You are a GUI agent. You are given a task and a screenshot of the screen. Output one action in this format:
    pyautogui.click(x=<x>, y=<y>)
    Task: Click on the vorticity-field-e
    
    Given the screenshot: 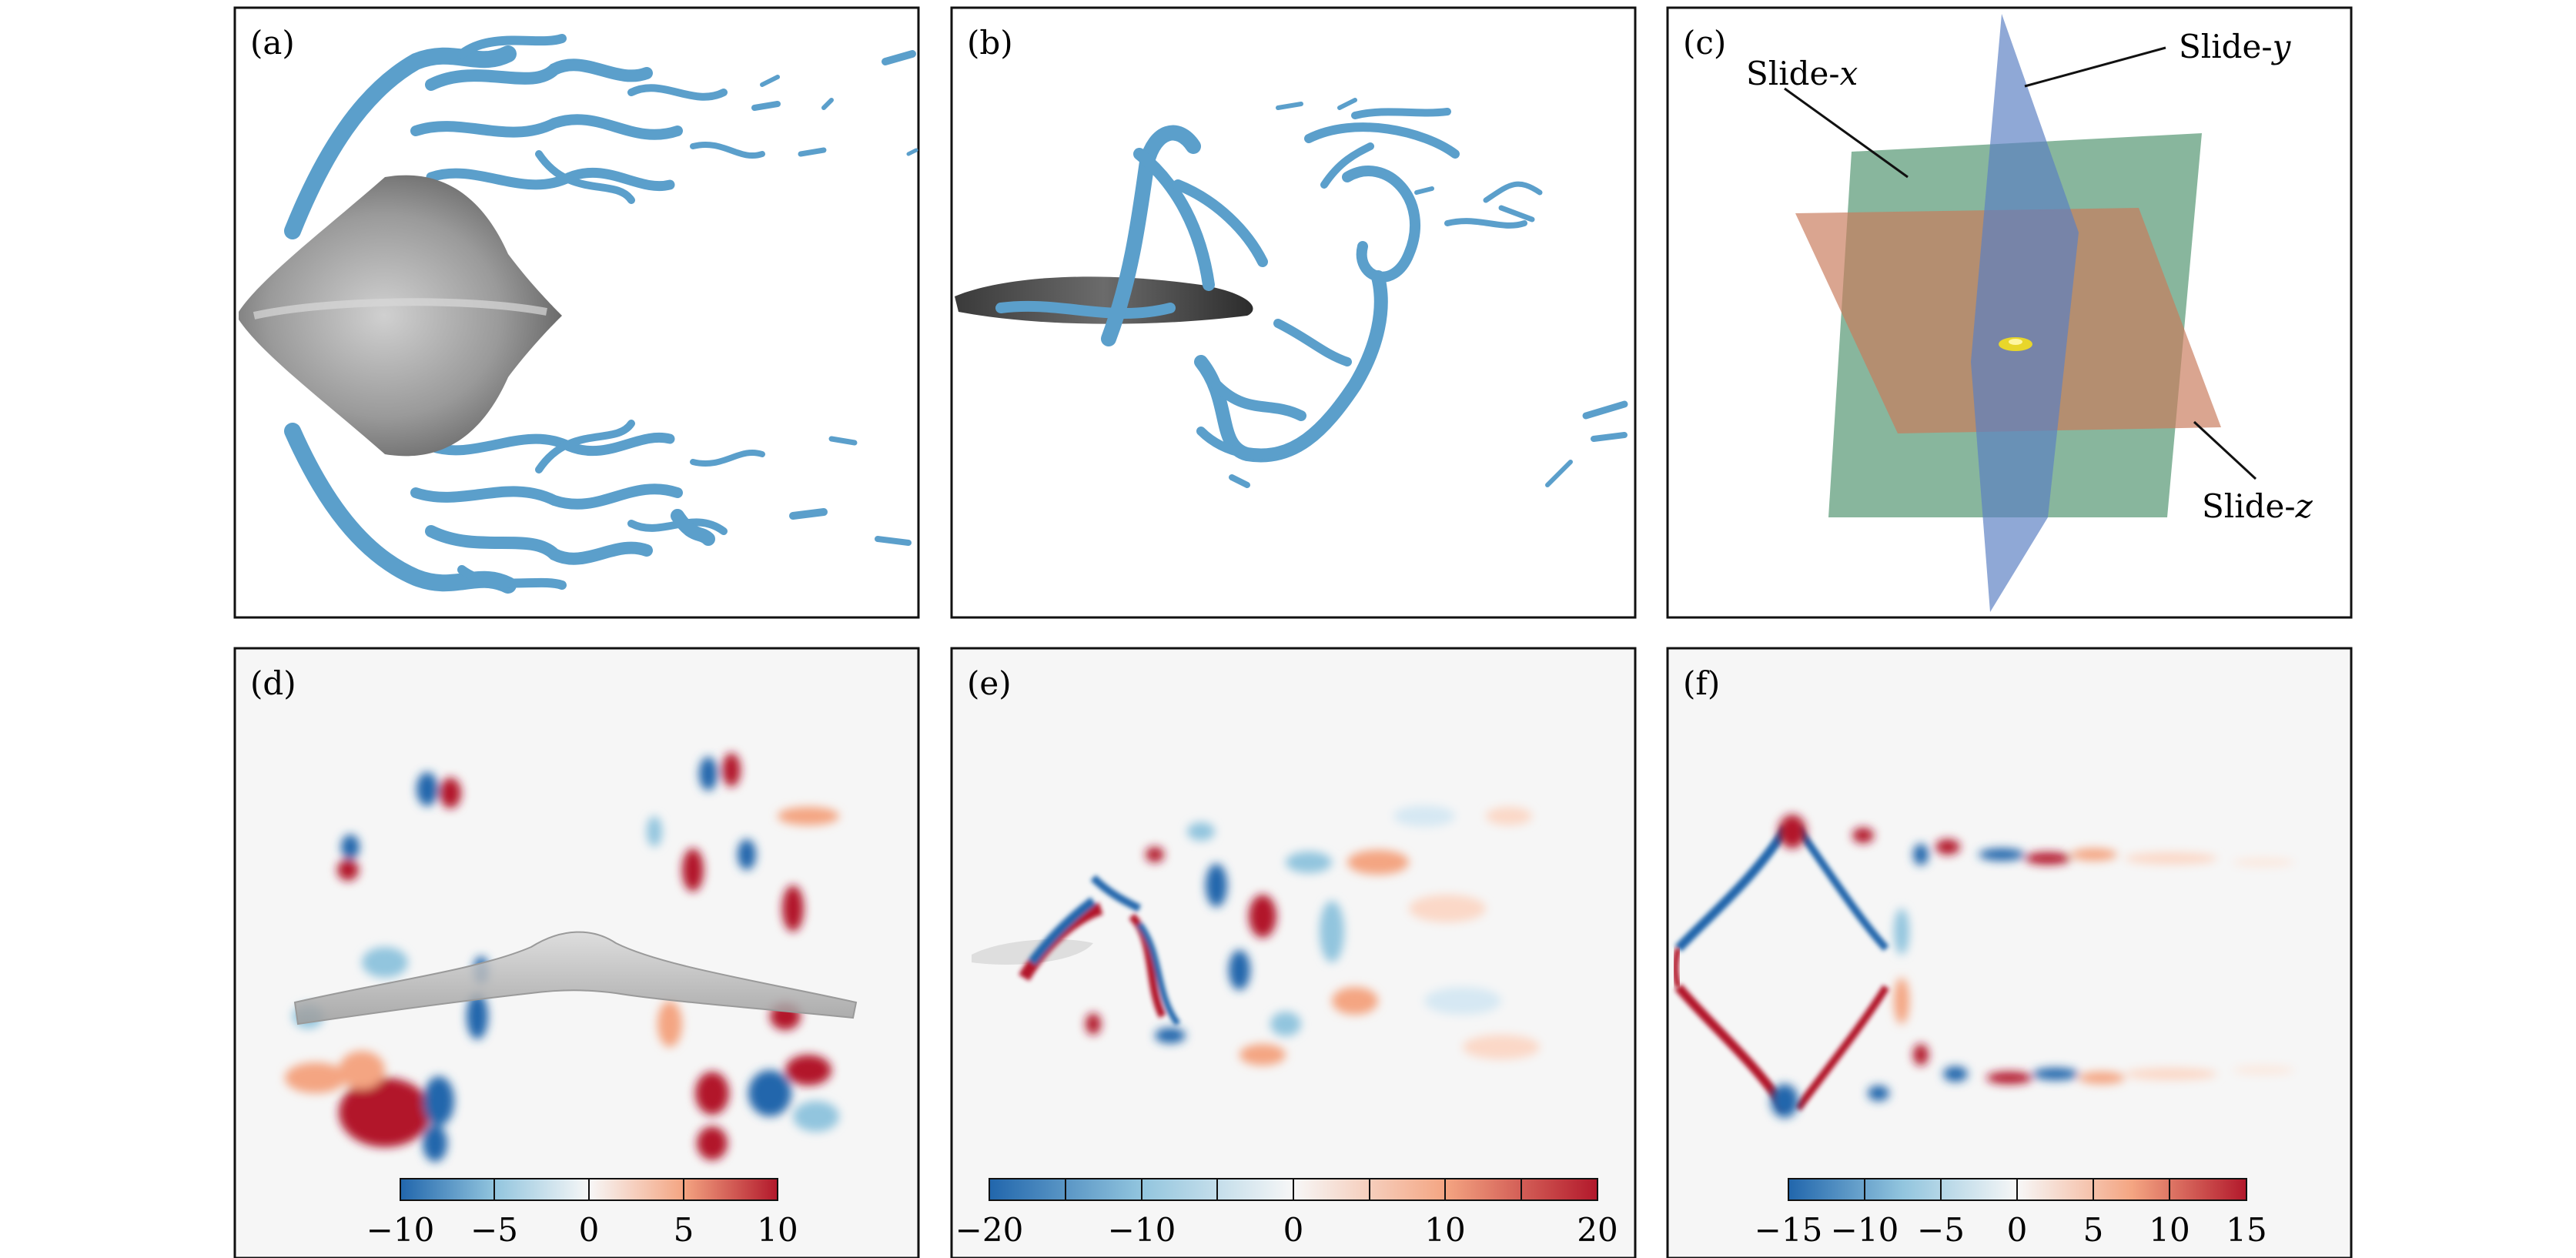 What is the action you would take?
    pyautogui.click(x=1100, y=951)
    